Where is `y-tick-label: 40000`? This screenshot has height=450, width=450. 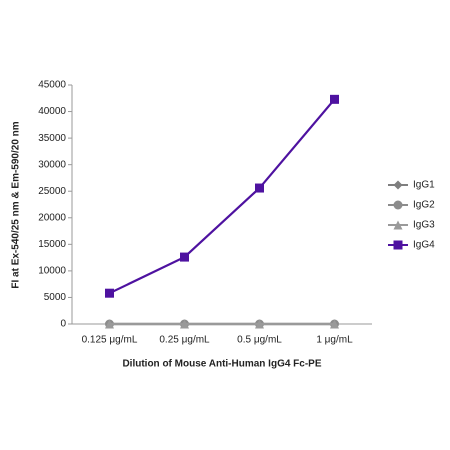
y-tick-label: 40000 is located at coordinates (52, 111).